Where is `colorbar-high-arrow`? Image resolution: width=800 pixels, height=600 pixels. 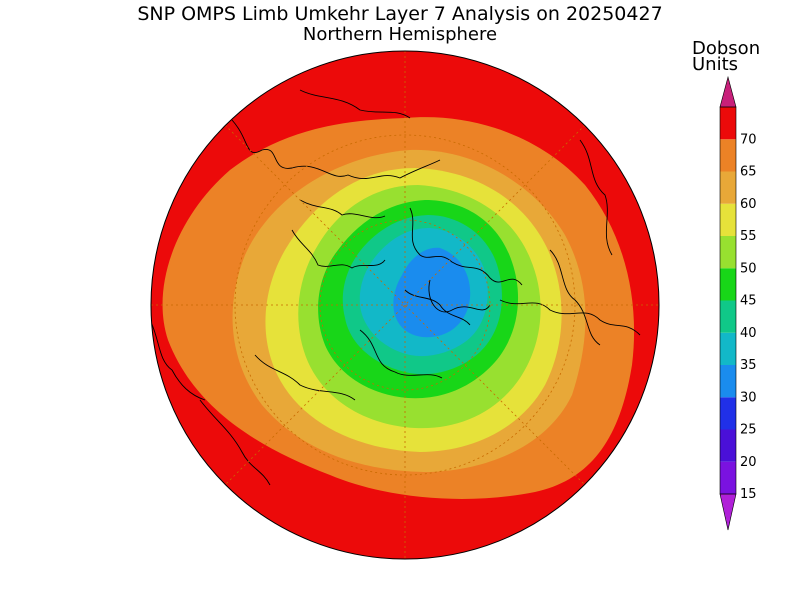
colorbar-high-arrow is located at coordinates (728, 91).